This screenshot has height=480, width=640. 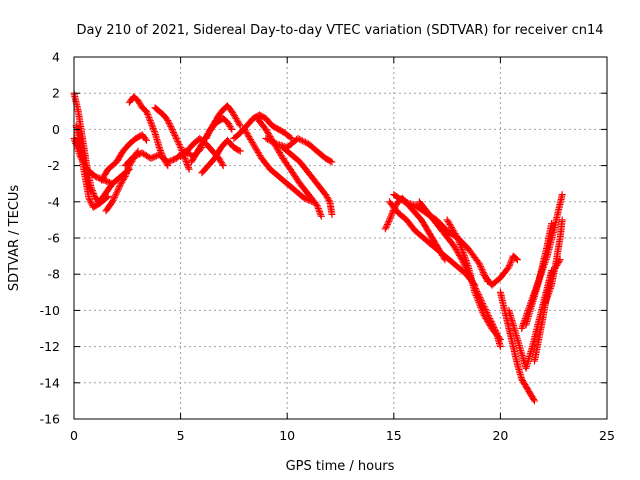 I want to click on y-tick-label: -14, so click(x=50, y=382).